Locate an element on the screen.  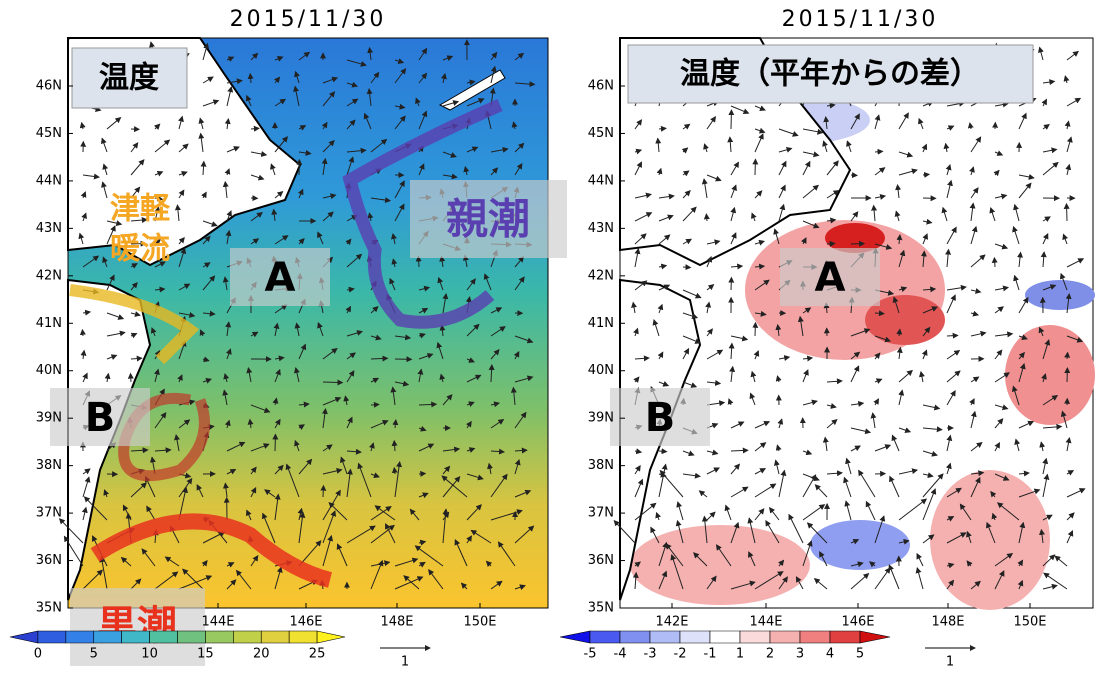
annotation: 津軽 is located at coordinates (140, 209).